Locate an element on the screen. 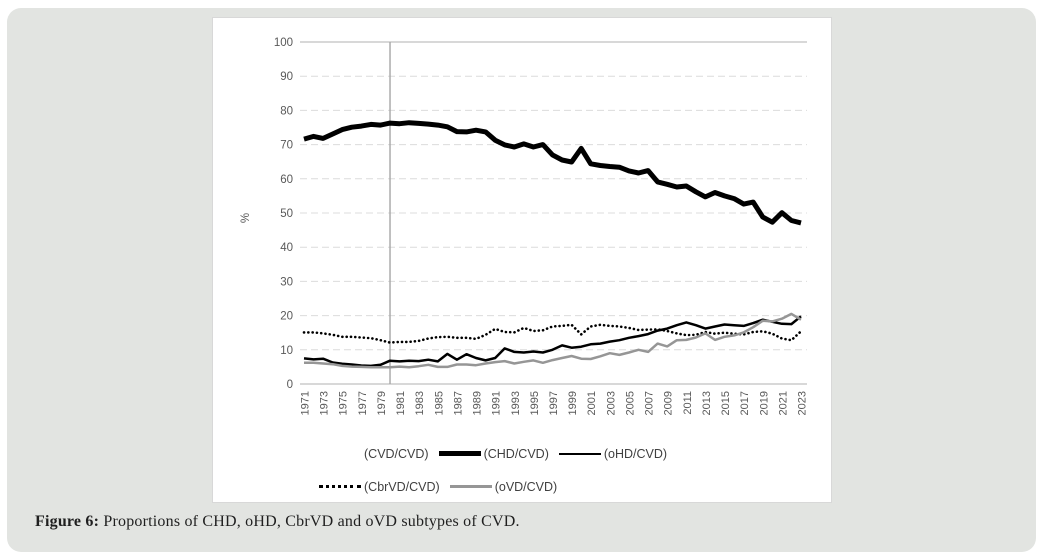 This screenshot has height=560, width=1040. svg-text: 2017 is located at coordinates (745, 403).